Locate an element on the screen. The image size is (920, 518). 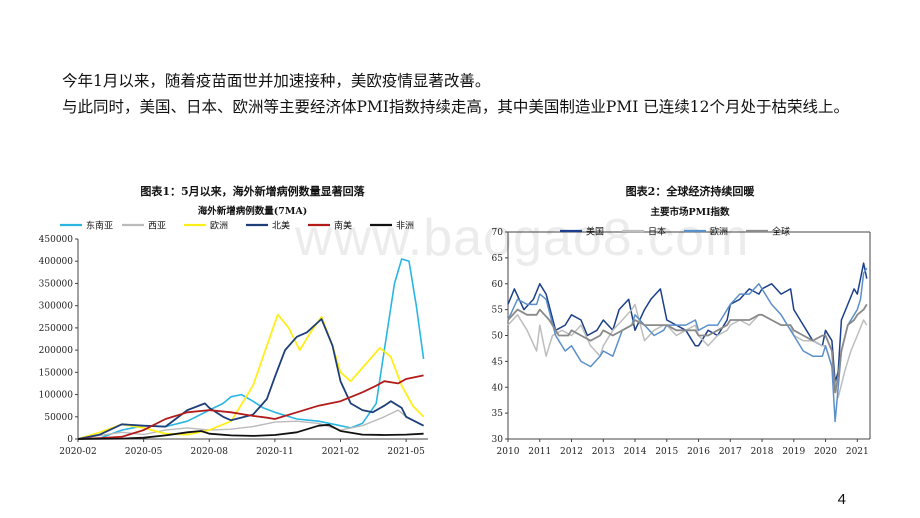
x-tick-label: 2020-11 is located at coordinates (274, 452).